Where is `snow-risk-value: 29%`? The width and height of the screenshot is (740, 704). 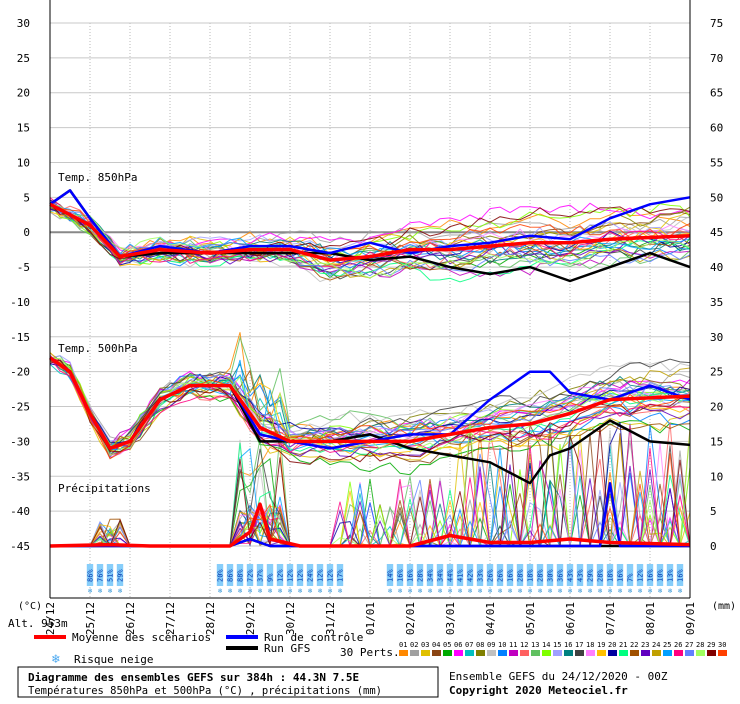 snow-risk-value: 29% is located at coordinates (121, 575).